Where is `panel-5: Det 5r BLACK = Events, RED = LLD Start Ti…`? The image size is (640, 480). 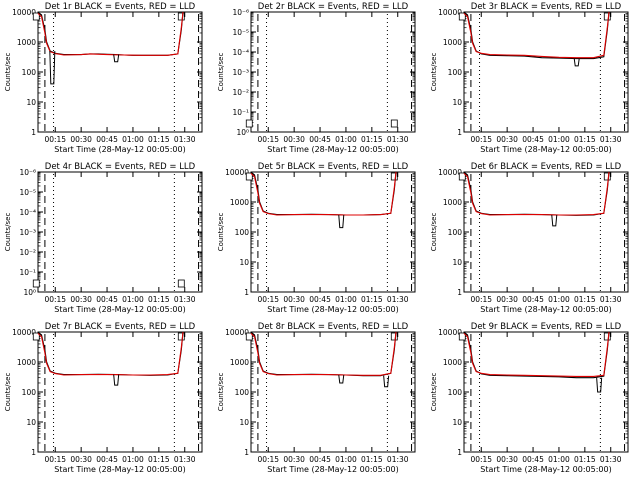 panel-5: Det 5r BLACK = Events, RED = LLD Start Ti… is located at coordinates (316, 238).